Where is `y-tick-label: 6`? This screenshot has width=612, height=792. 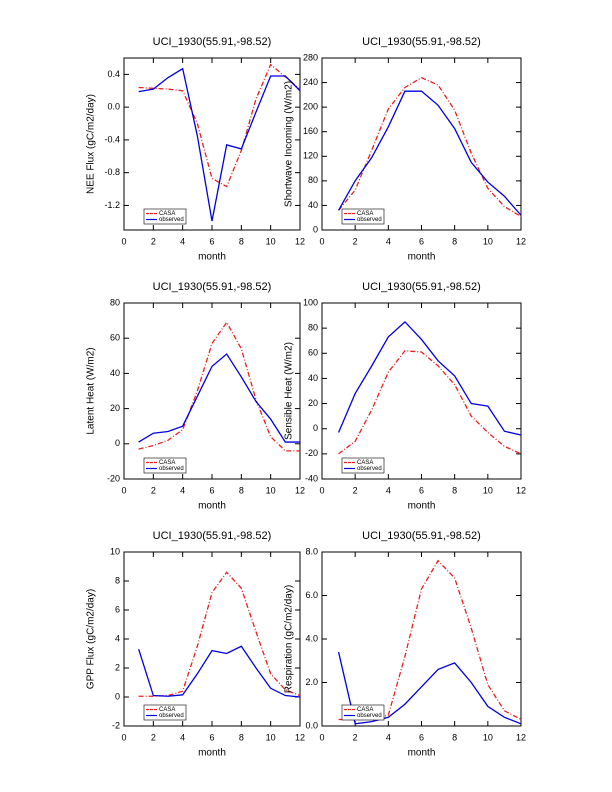
y-tick-label: 6 is located at coordinates (117, 609).